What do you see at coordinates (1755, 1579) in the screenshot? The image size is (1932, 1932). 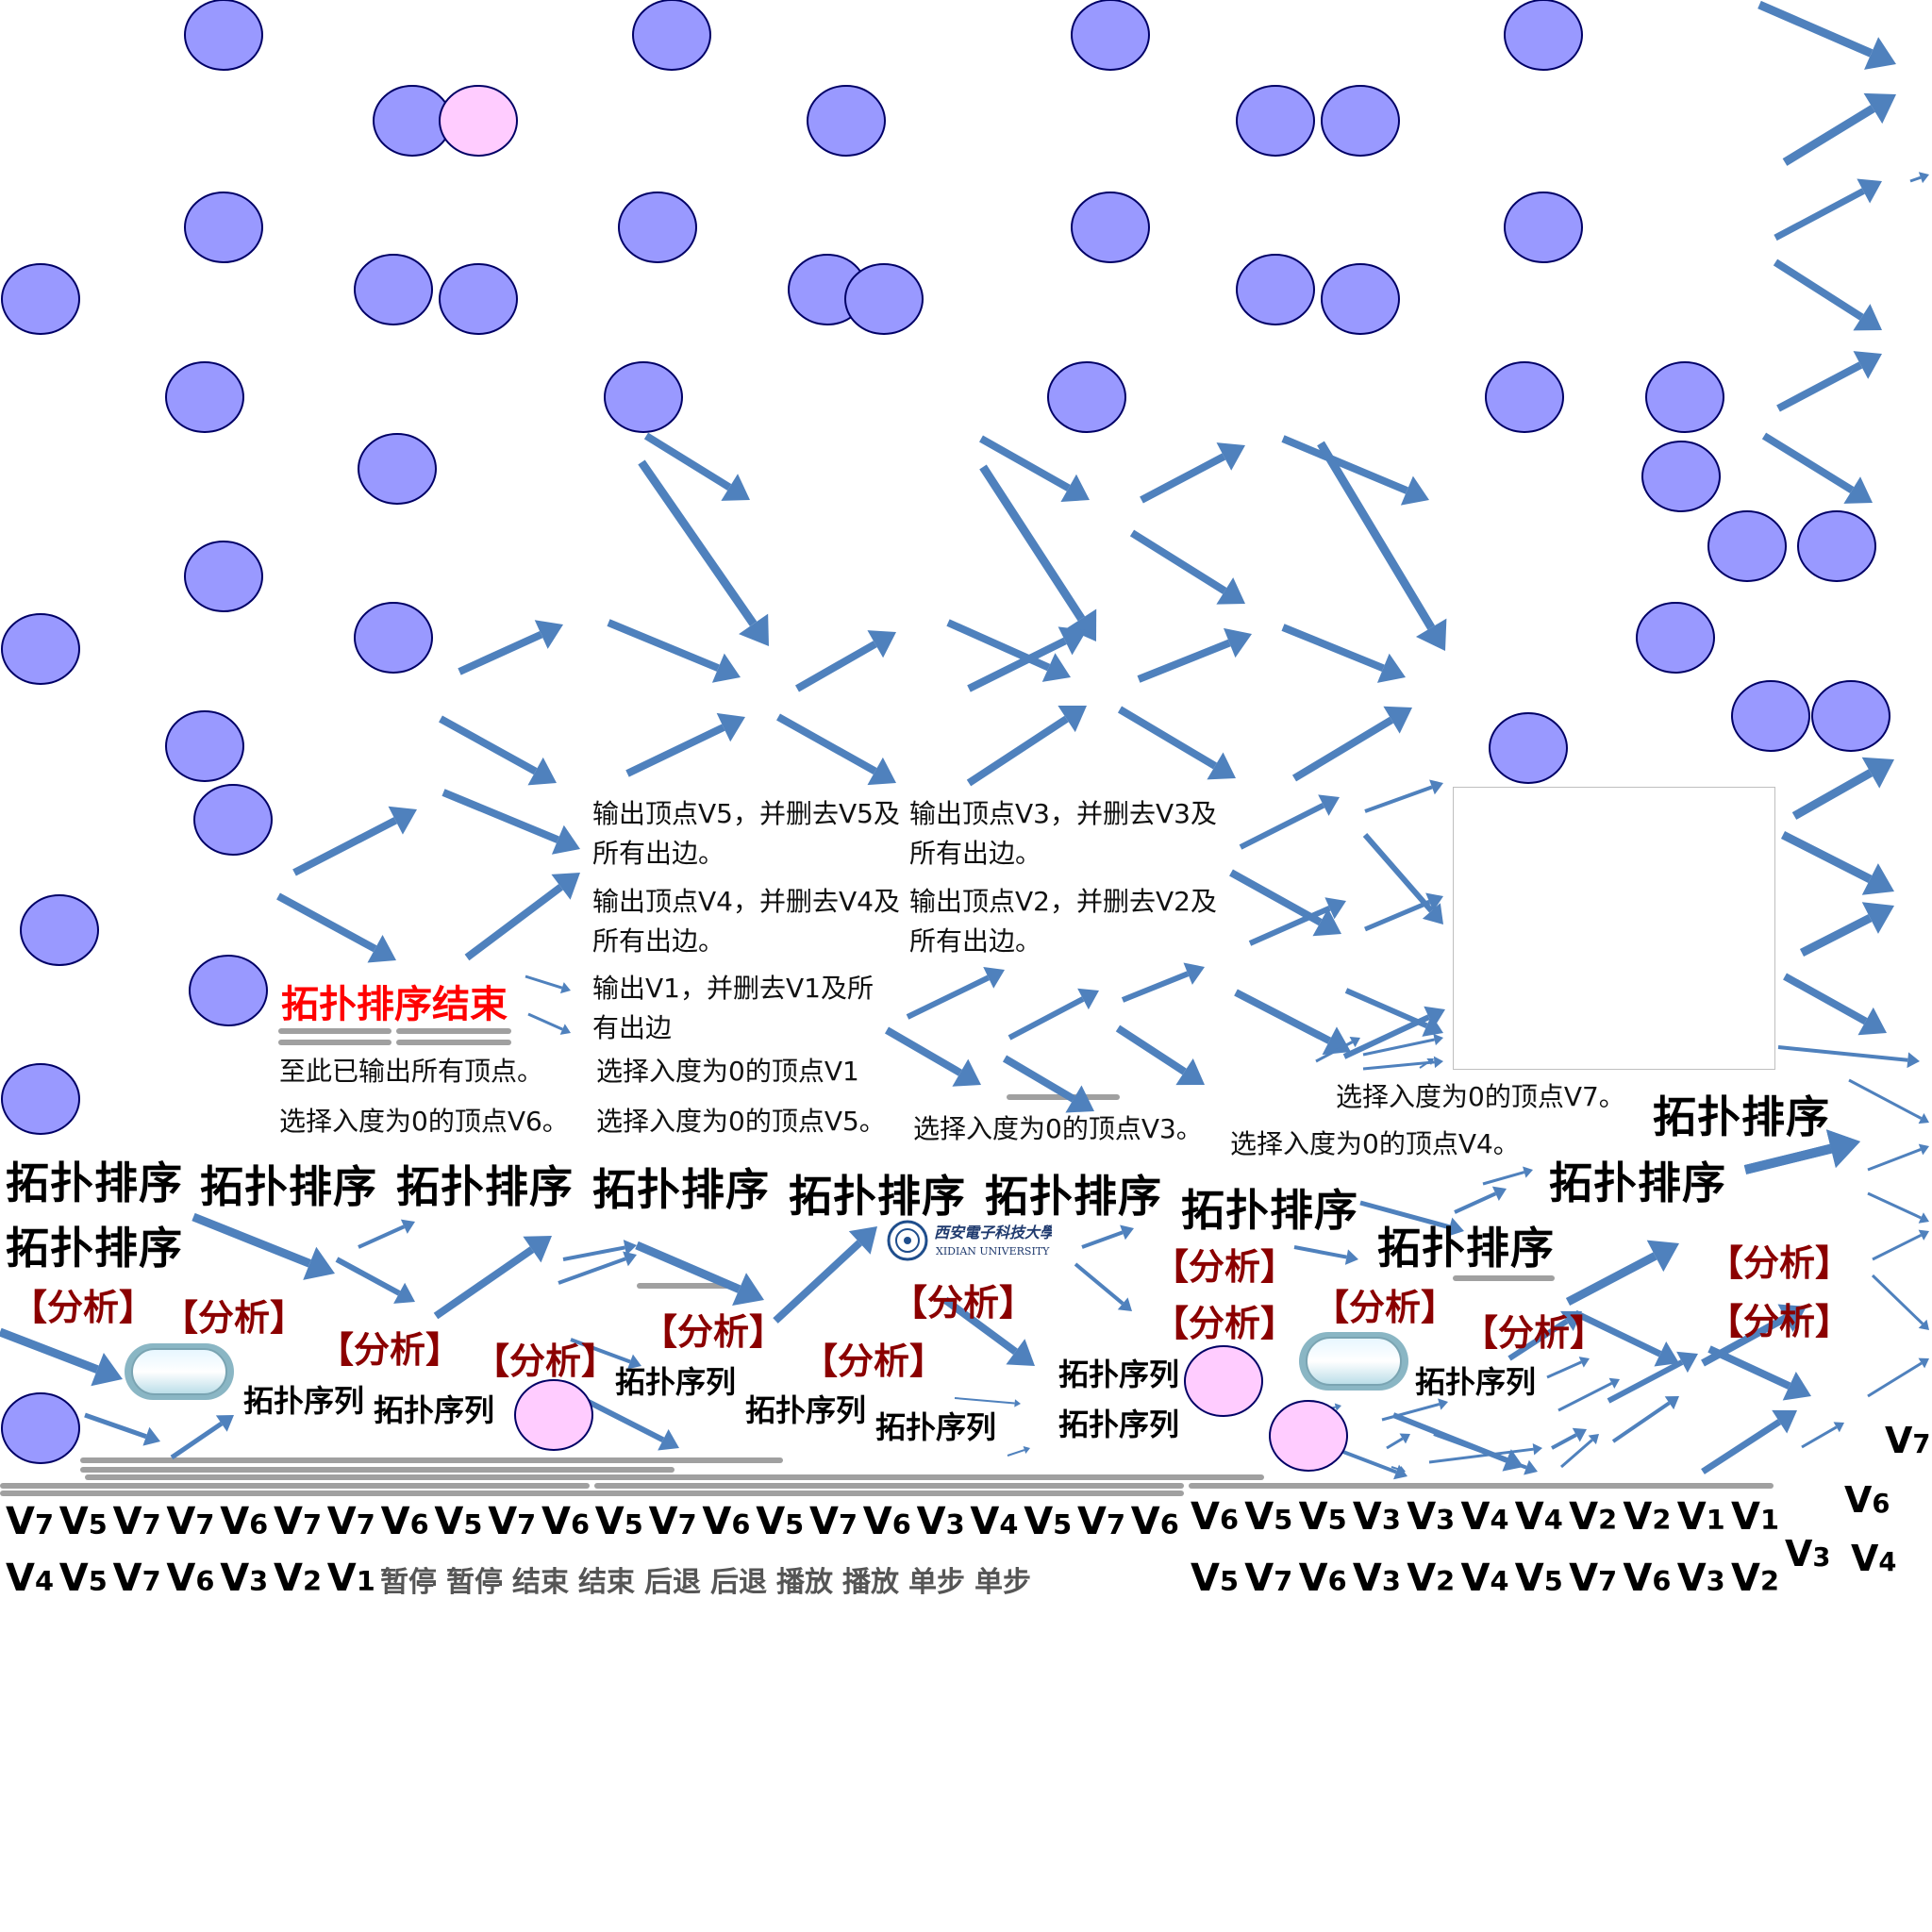 I see `vertex-label: V2` at bounding box center [1755, 1579].